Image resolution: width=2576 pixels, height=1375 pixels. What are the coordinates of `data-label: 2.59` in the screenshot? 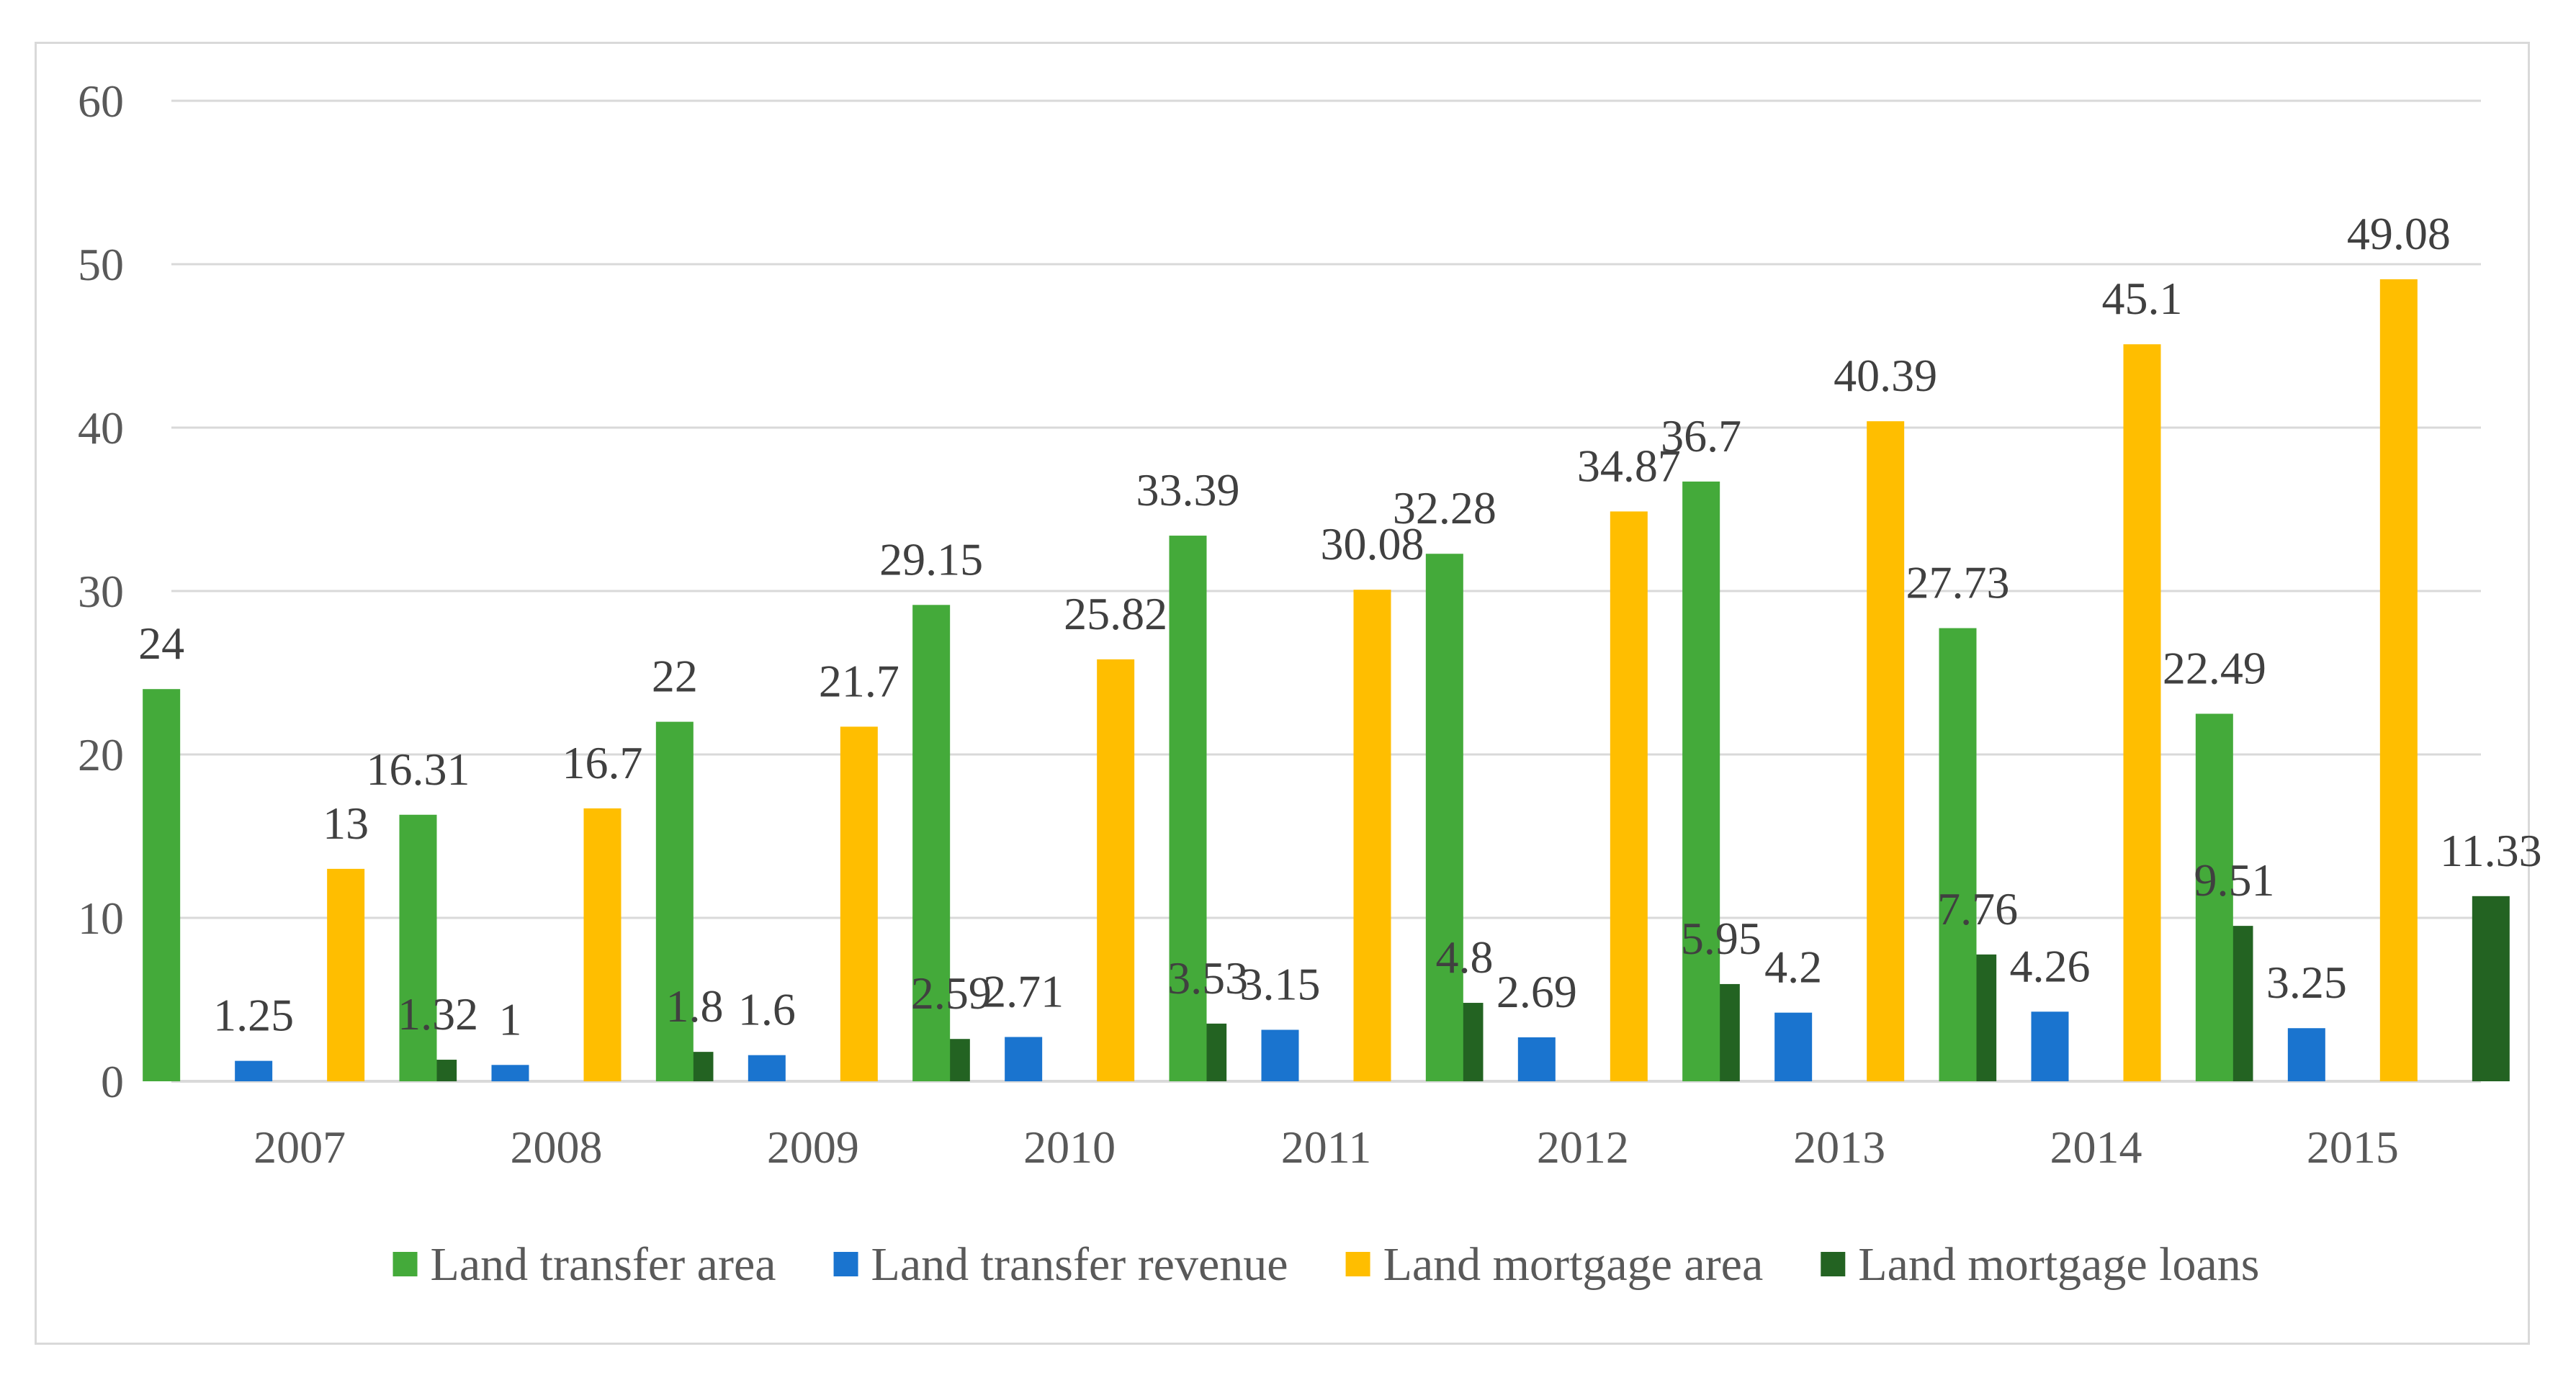 It's located at (951, 994).